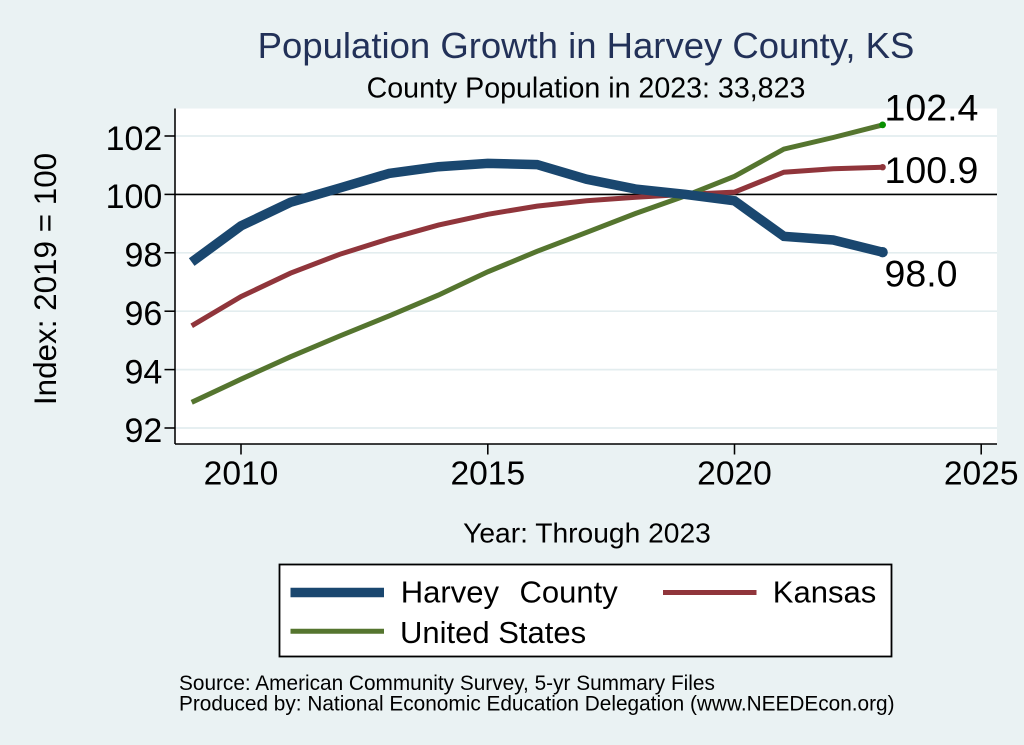  I want to click on svg-text: 100.9, so click(932, 170).